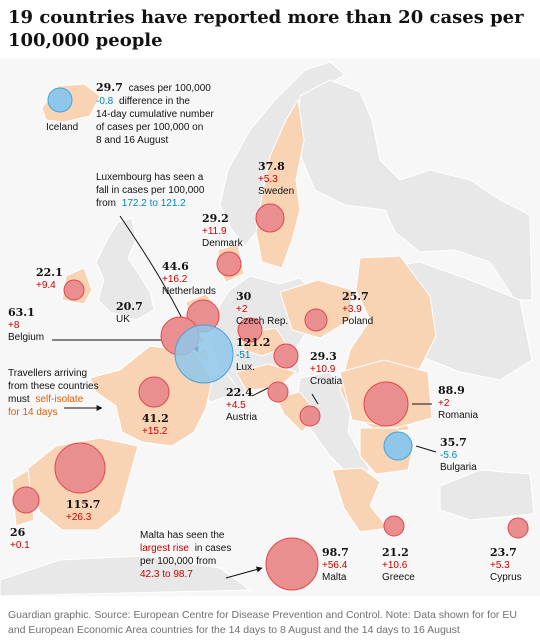 This screenshot has width=540, height=644. Describe the element at coordinates (26, 337) in the screenshot. I see `belgium-name: Belgium` at that location.